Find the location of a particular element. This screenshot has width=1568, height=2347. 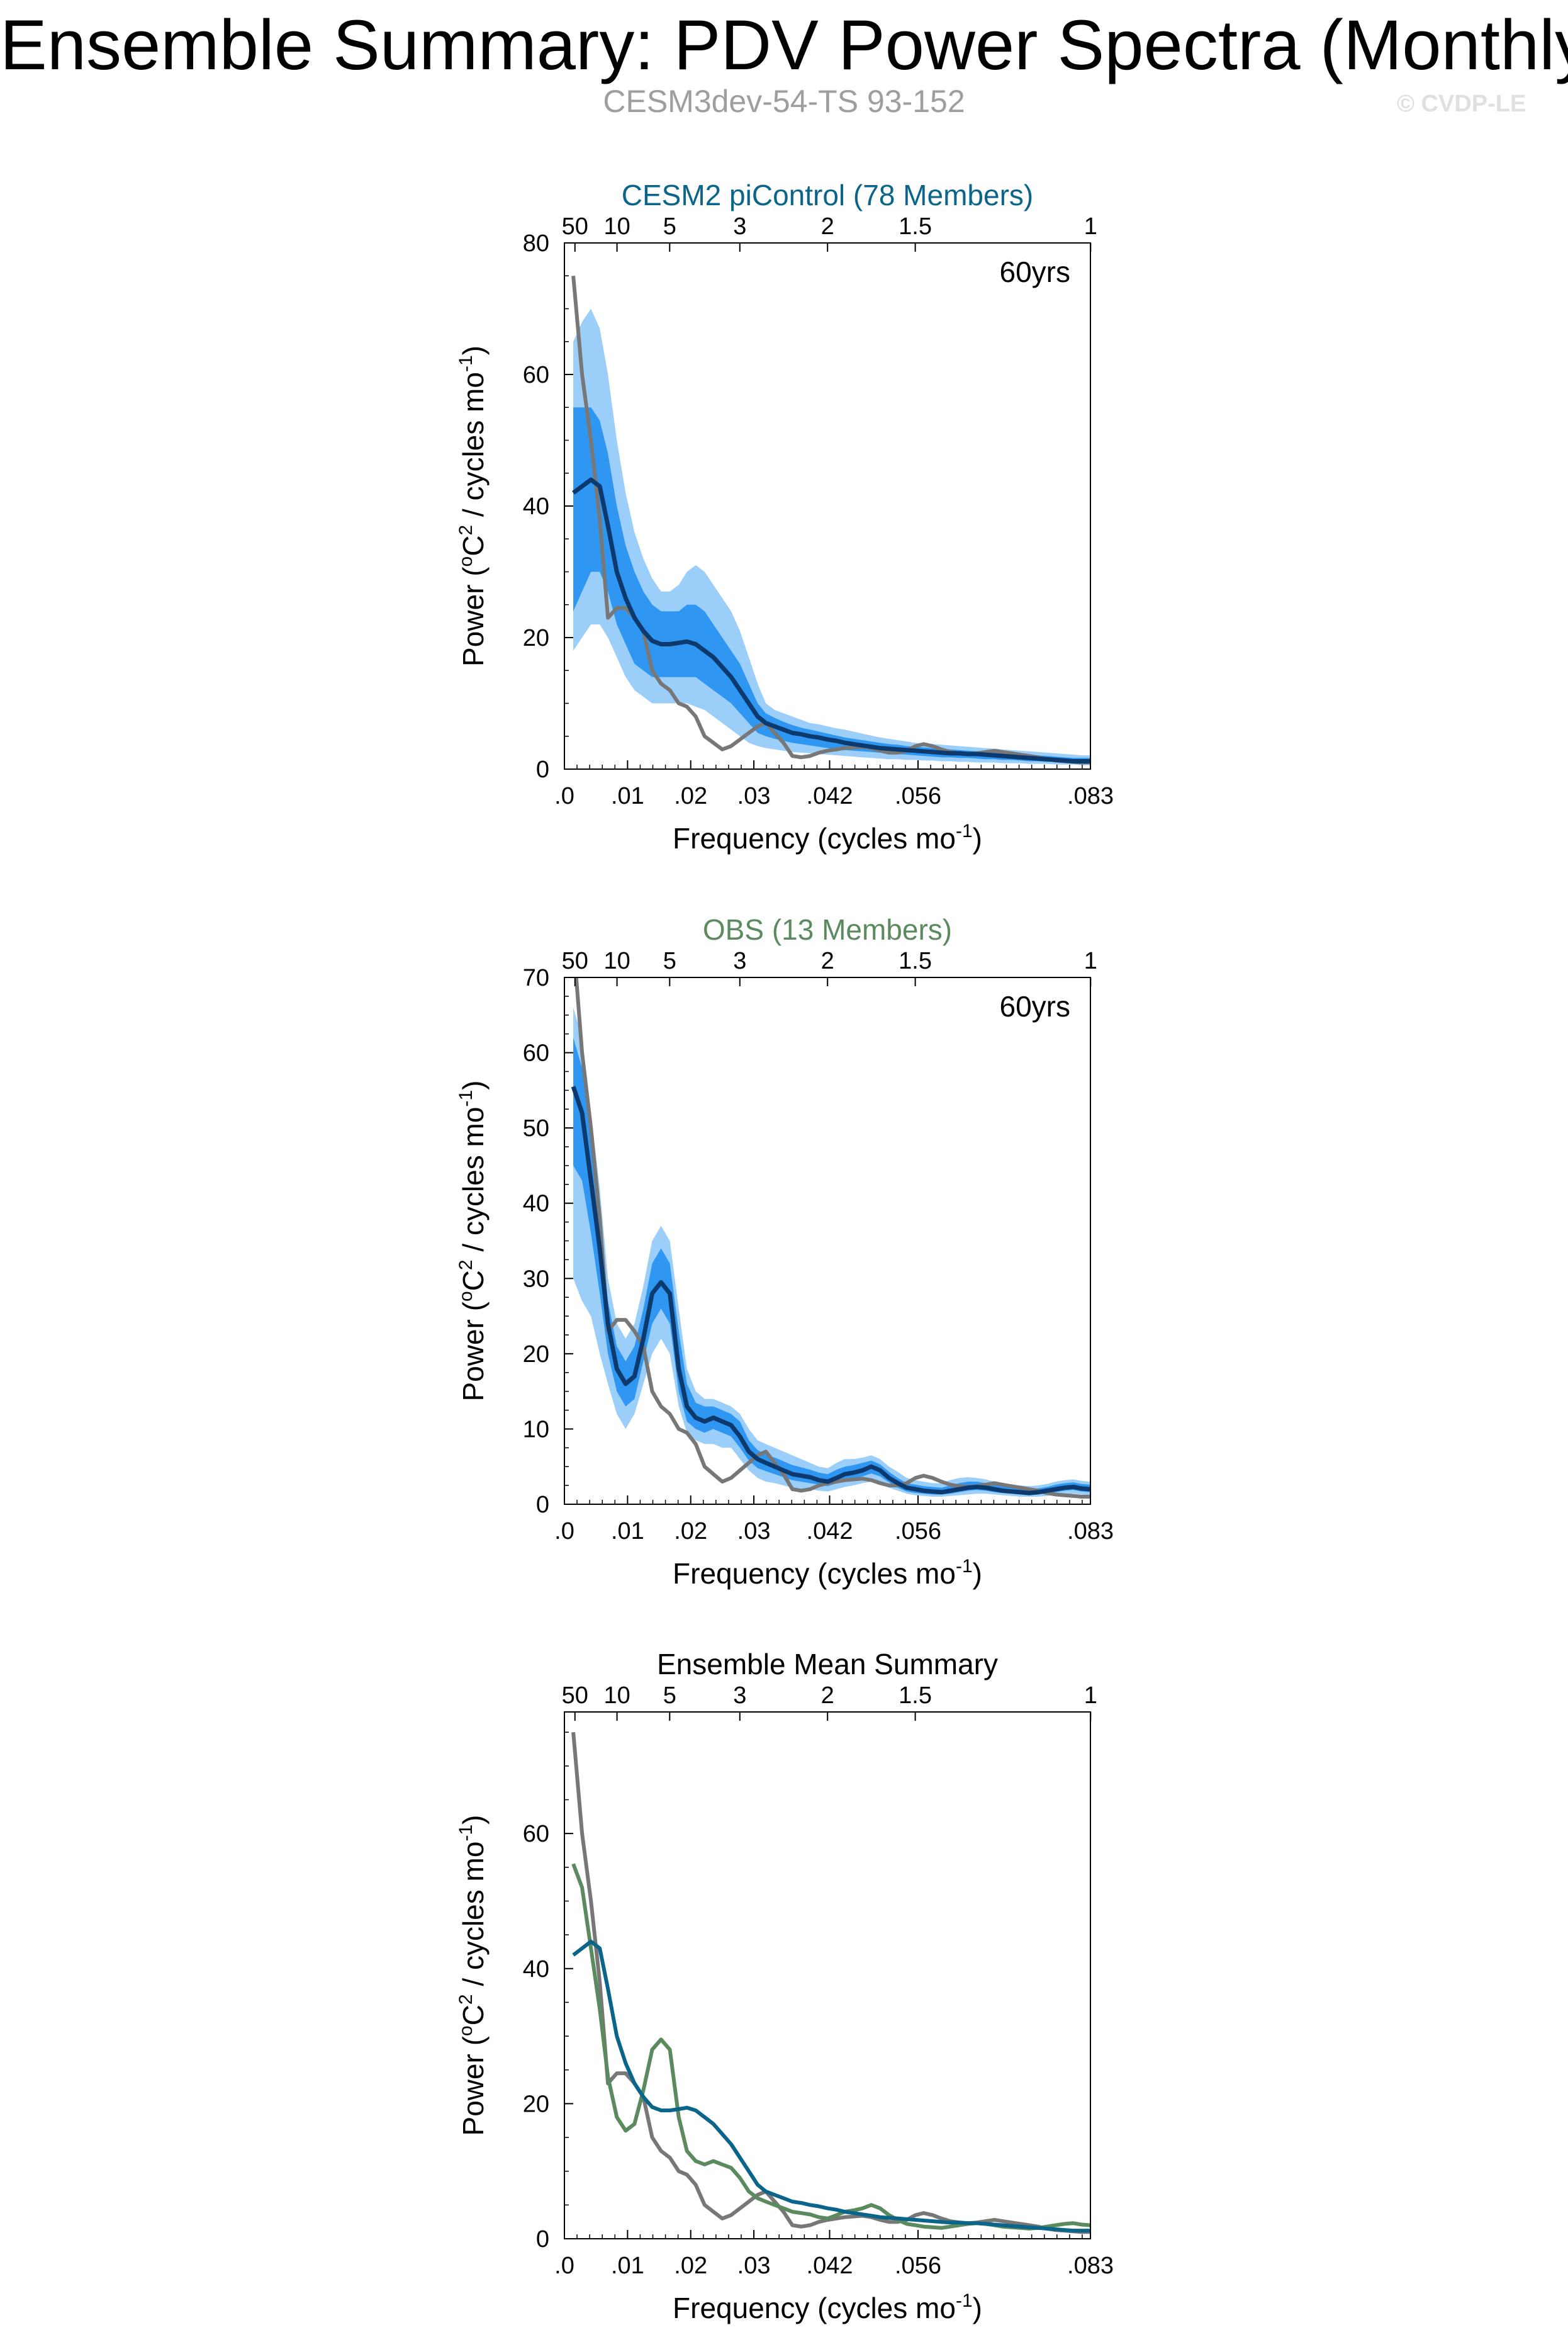

panel-title: CESM2 piControl (78 Members) is located at coordinates (827, 195).